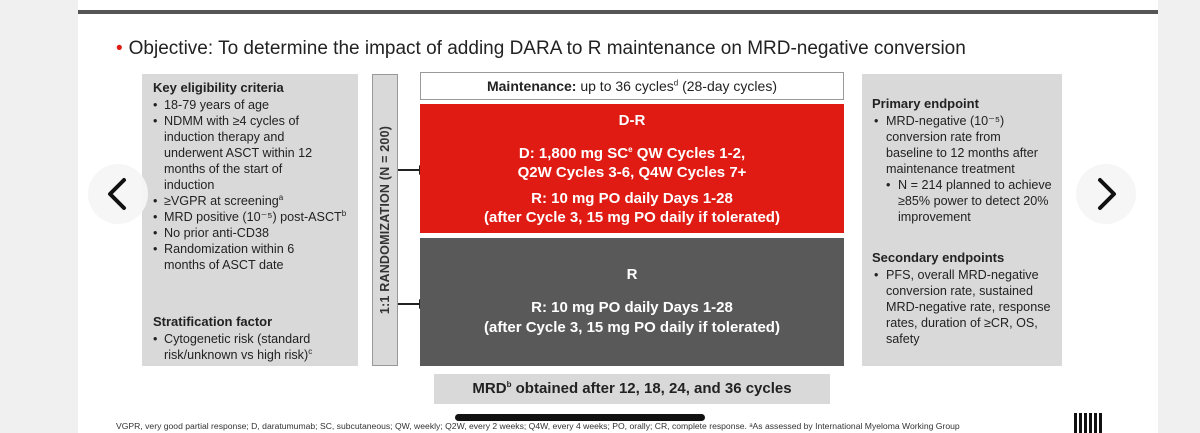  What do you see at coordinates (938, 257) in the screenshot?
I see `secondary-endpoints-title: Secondary endpoints` at bounding box center [938, 257].